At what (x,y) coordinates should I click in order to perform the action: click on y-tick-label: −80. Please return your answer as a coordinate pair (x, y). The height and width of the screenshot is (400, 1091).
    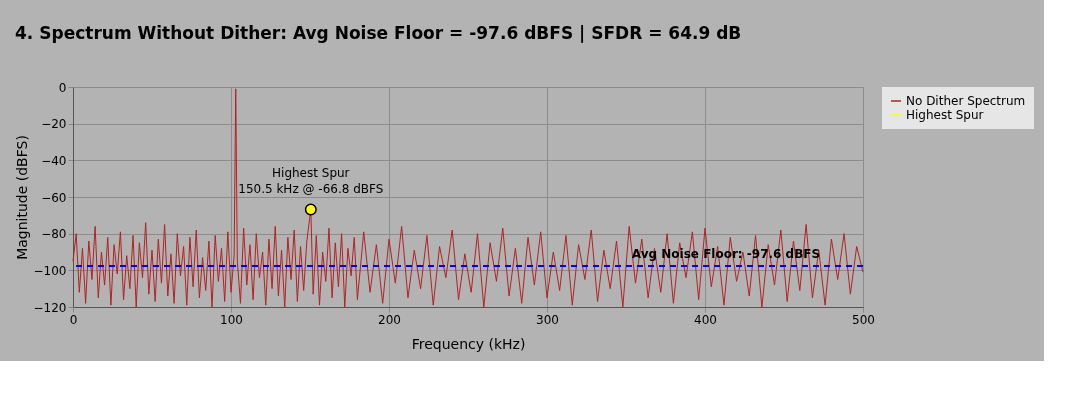
    Looking at the image, I should click on (54, 234).